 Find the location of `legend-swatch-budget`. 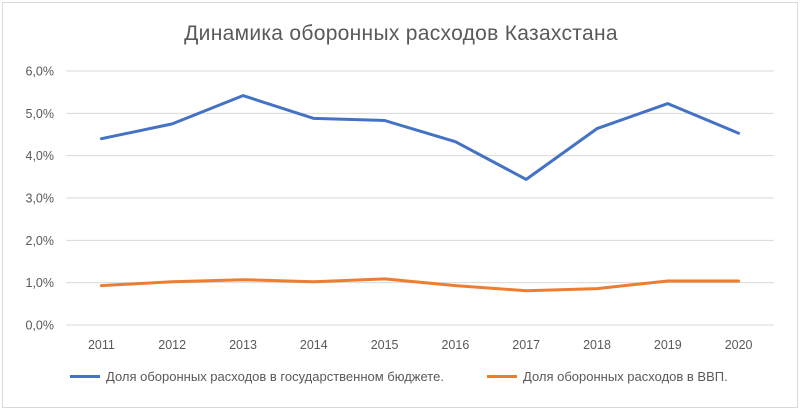

legend-swatch-budget is located at coordinates (85, 376).